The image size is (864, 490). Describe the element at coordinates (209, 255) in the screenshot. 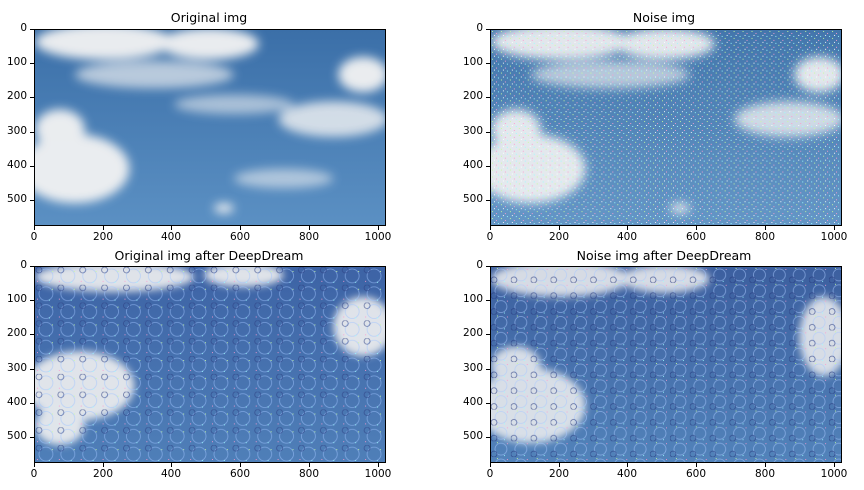

I see `panel-title: Original img after DeepDream` at that location.